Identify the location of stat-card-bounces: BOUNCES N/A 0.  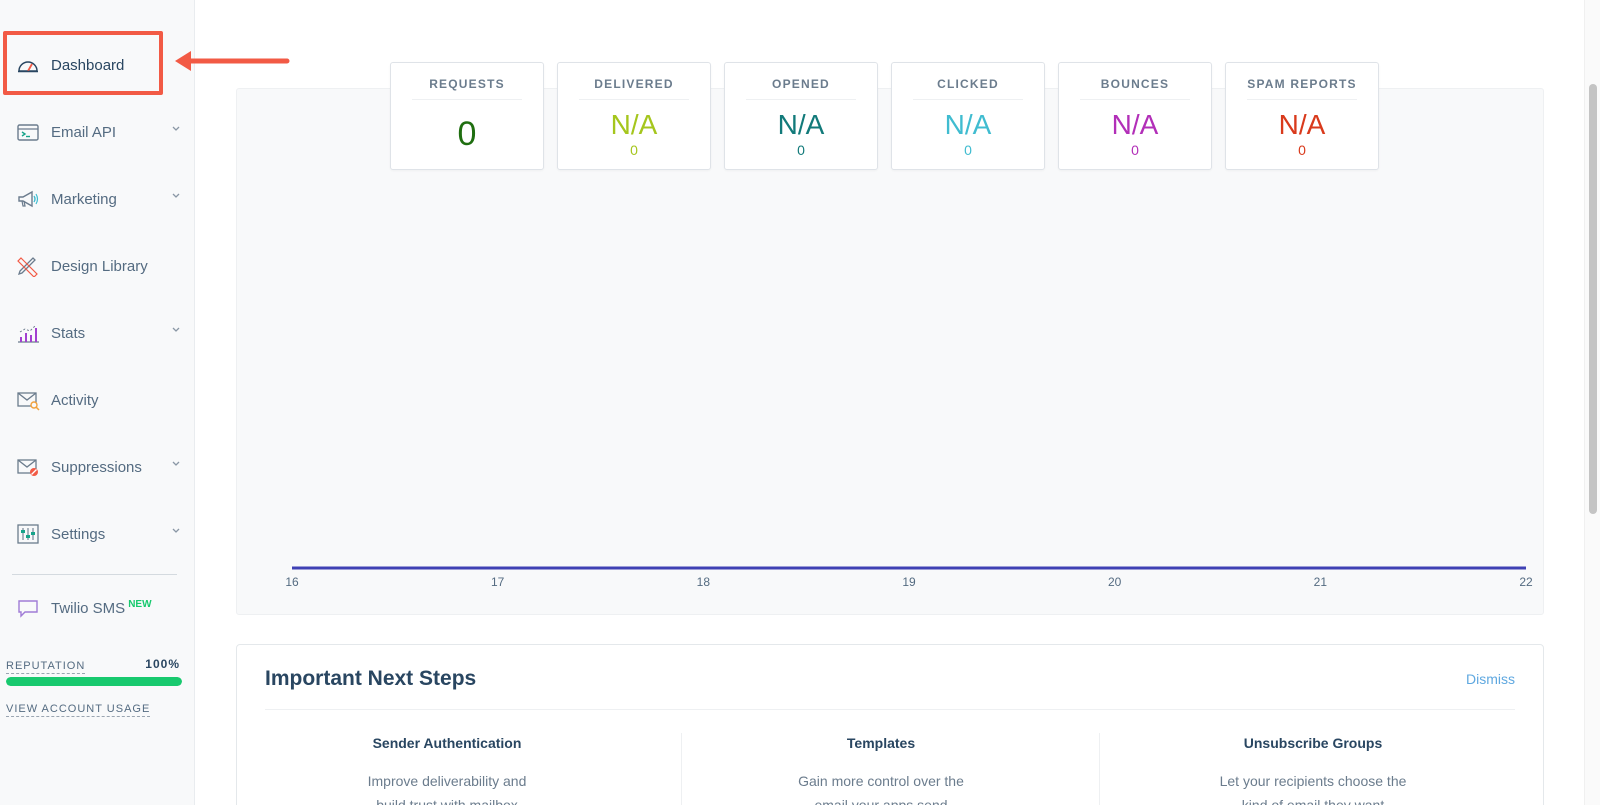
(1135, 116).